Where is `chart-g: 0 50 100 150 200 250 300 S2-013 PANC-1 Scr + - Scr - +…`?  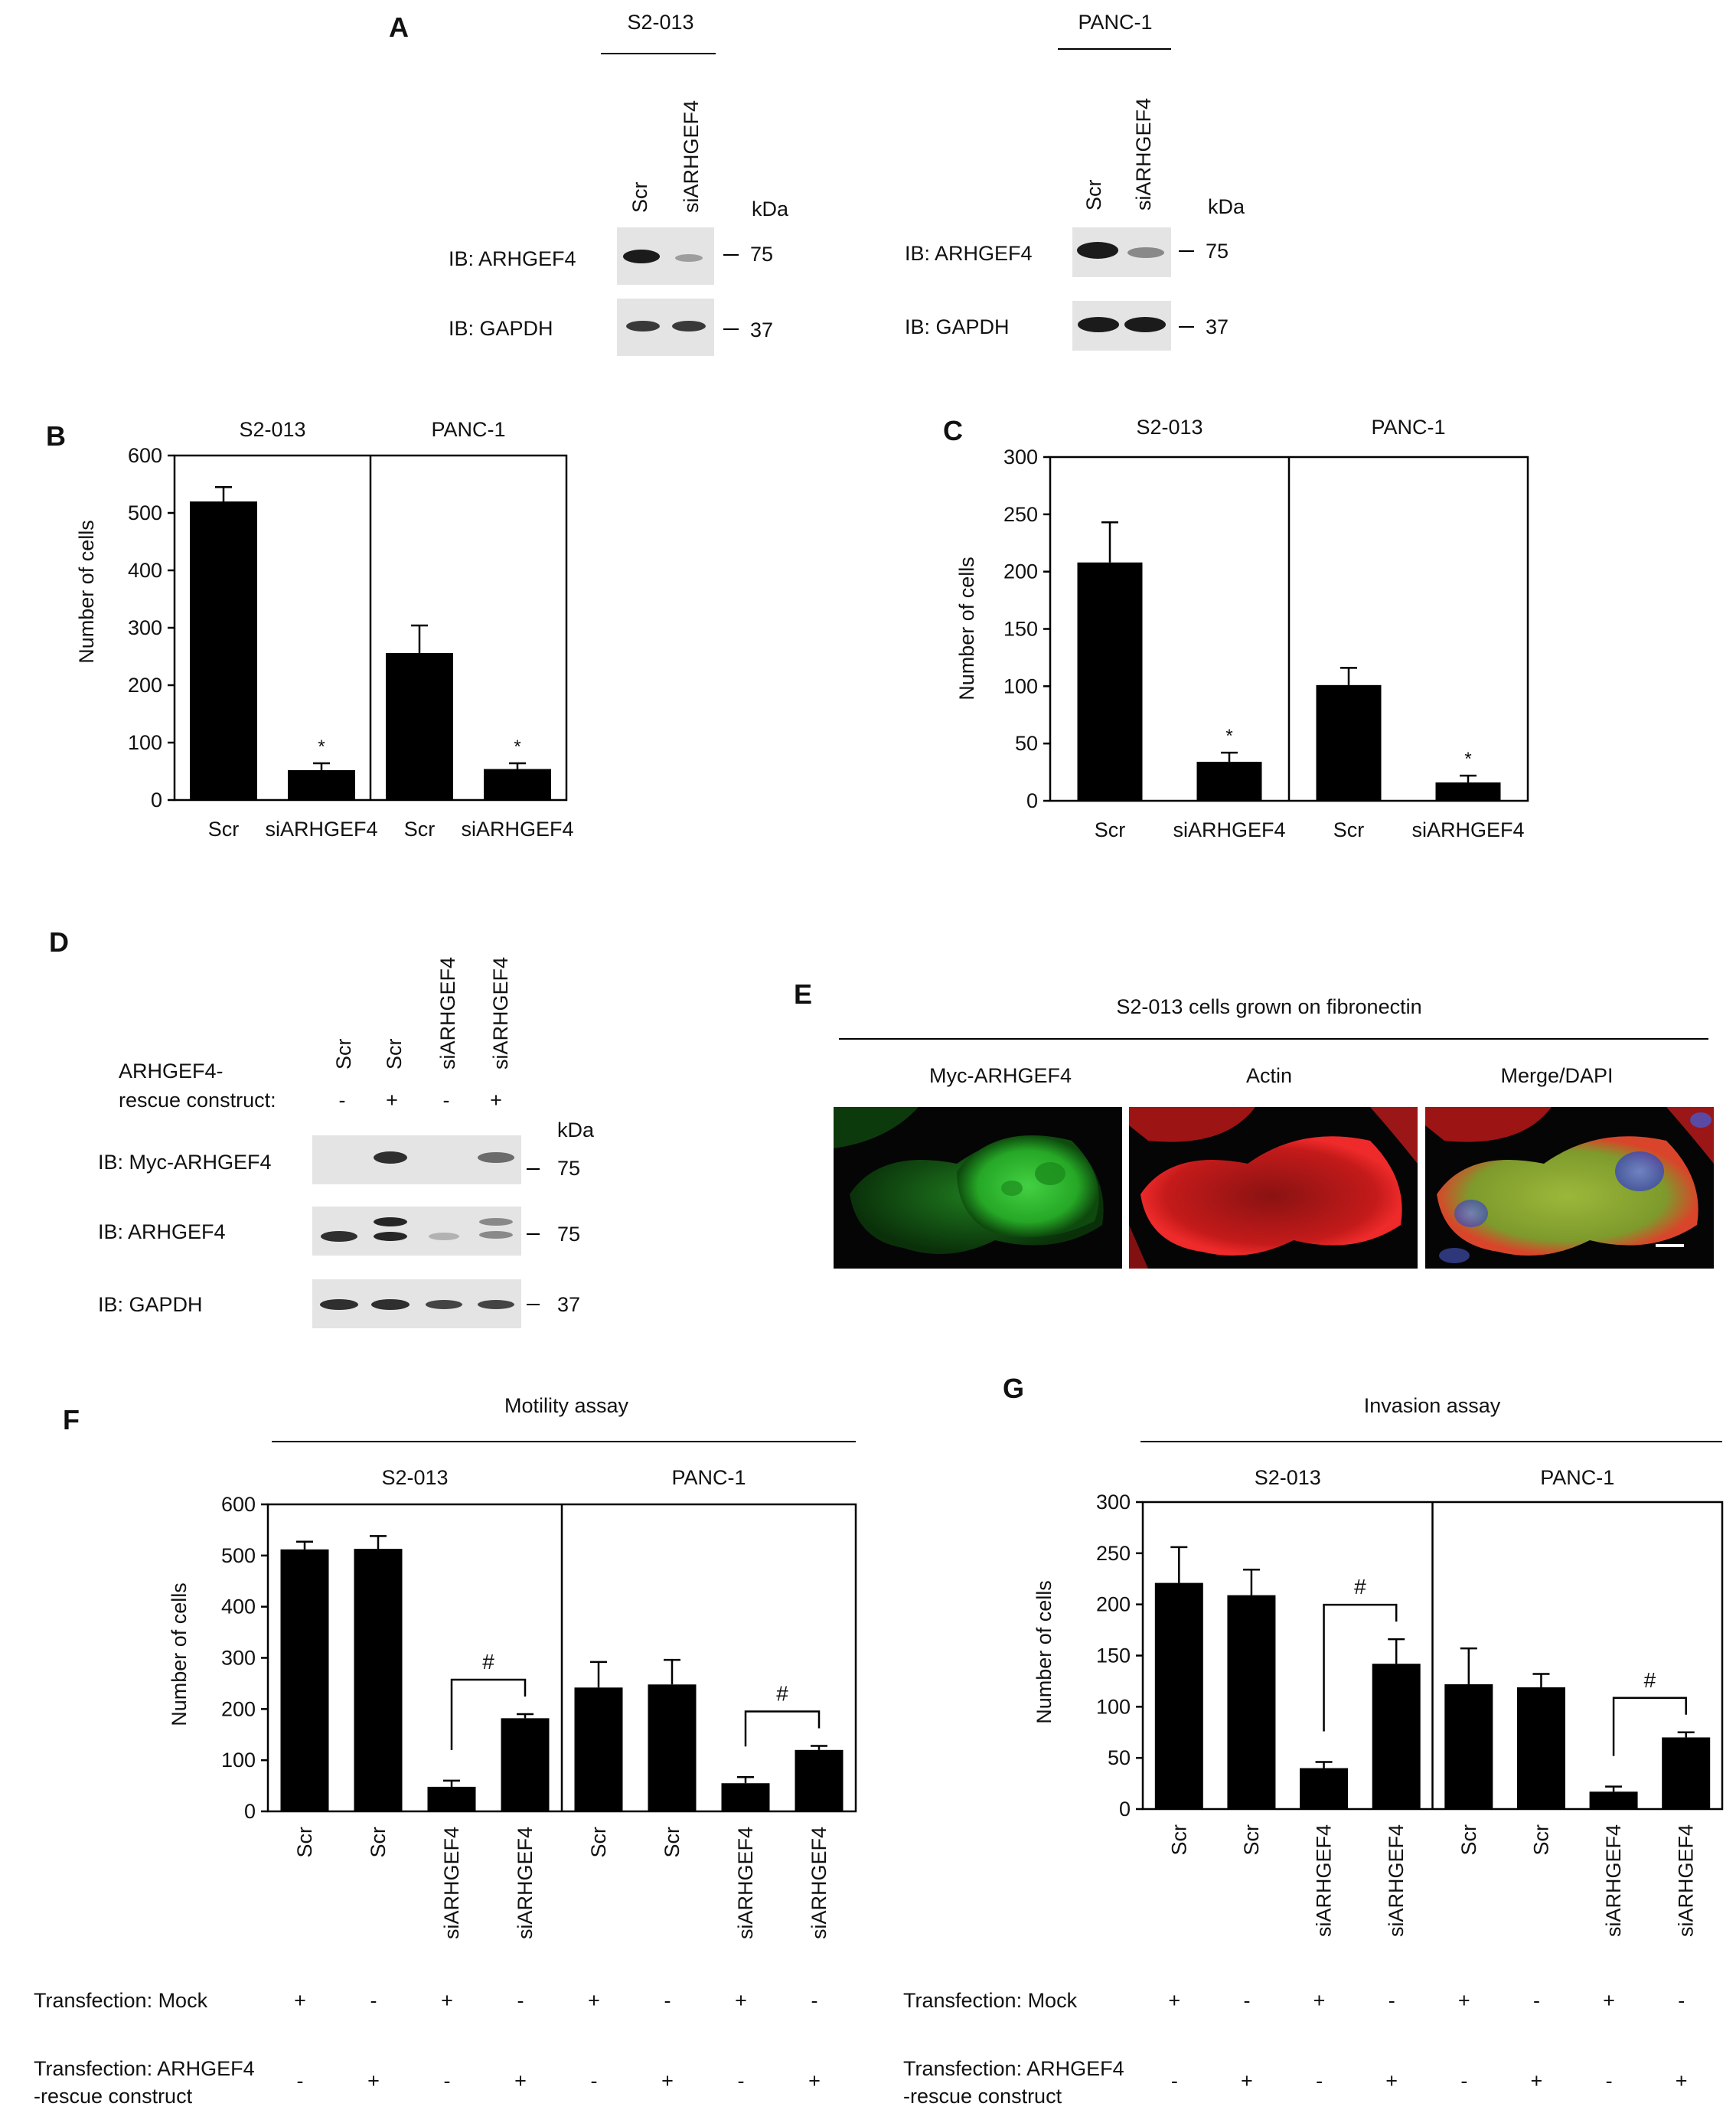
chart-g: 0 50 100 150 200 250 300 S2-013 PANC-1 Scr + - Scr - +… is located at coordinates (1410, 1779).